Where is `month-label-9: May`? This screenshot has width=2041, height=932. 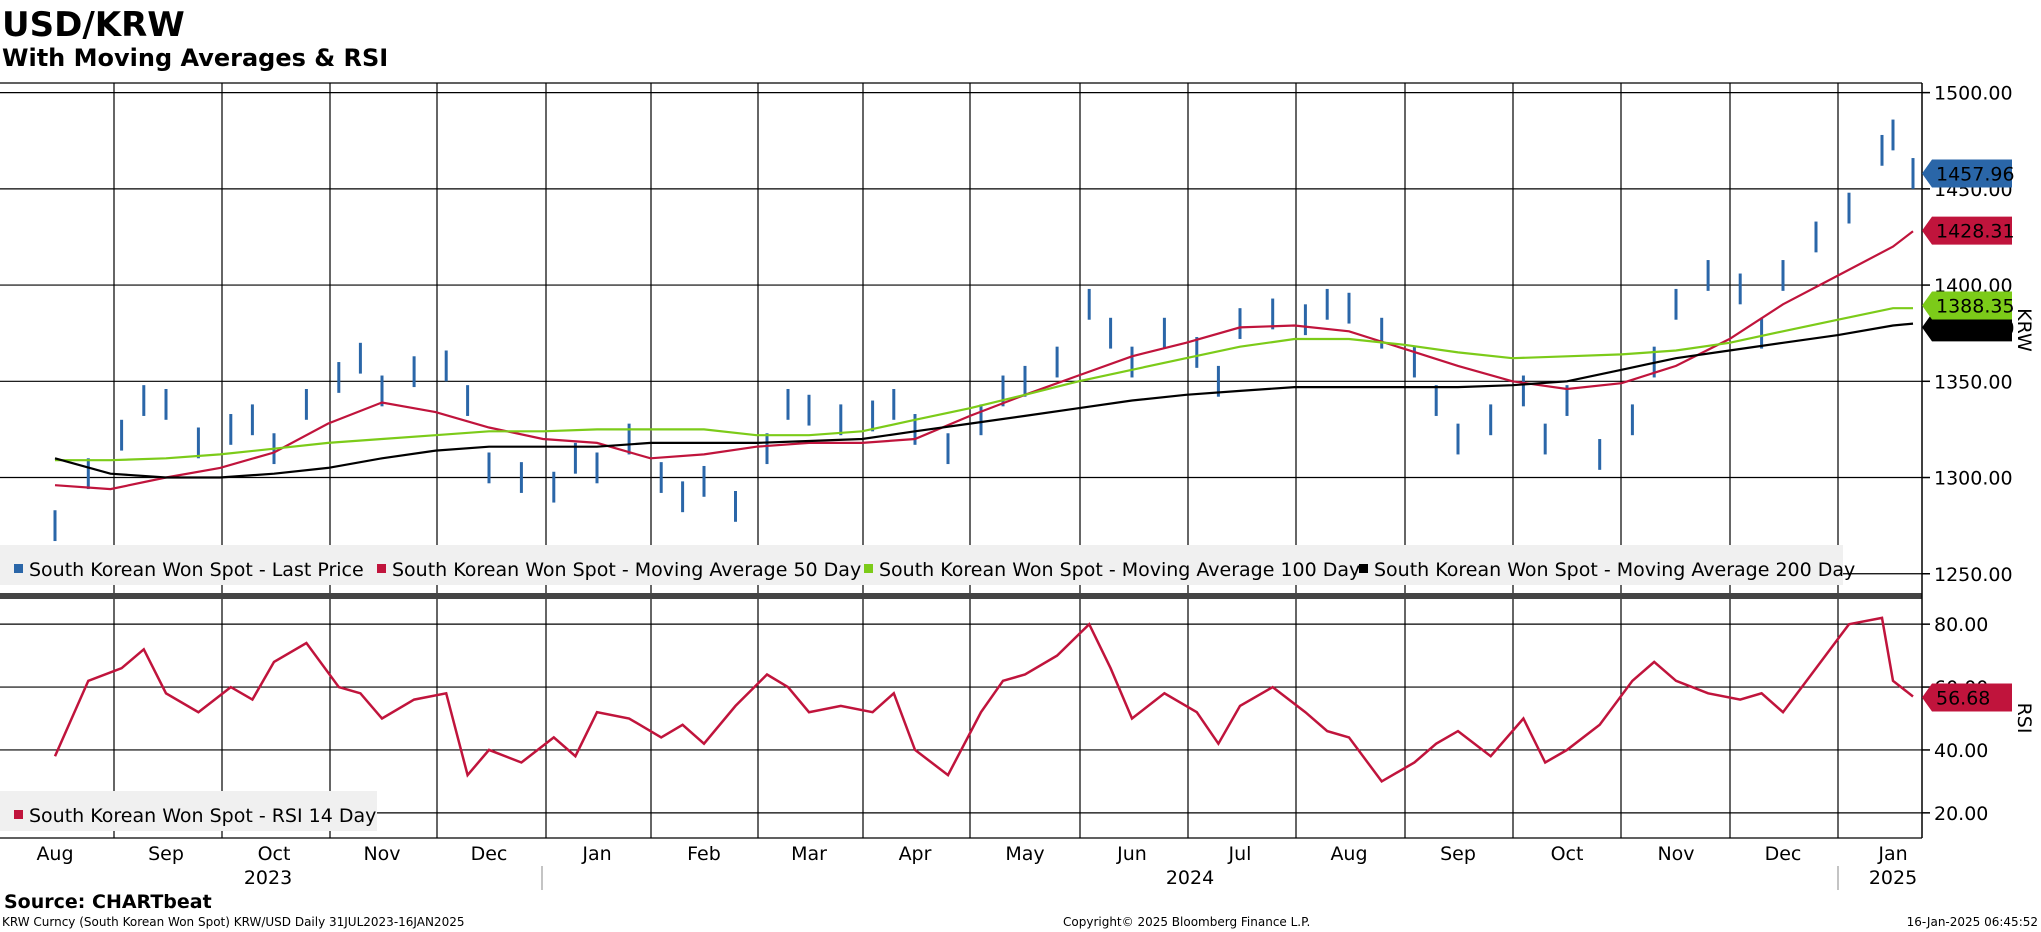 month-label-9: May is located at coordinates (1024, 854).